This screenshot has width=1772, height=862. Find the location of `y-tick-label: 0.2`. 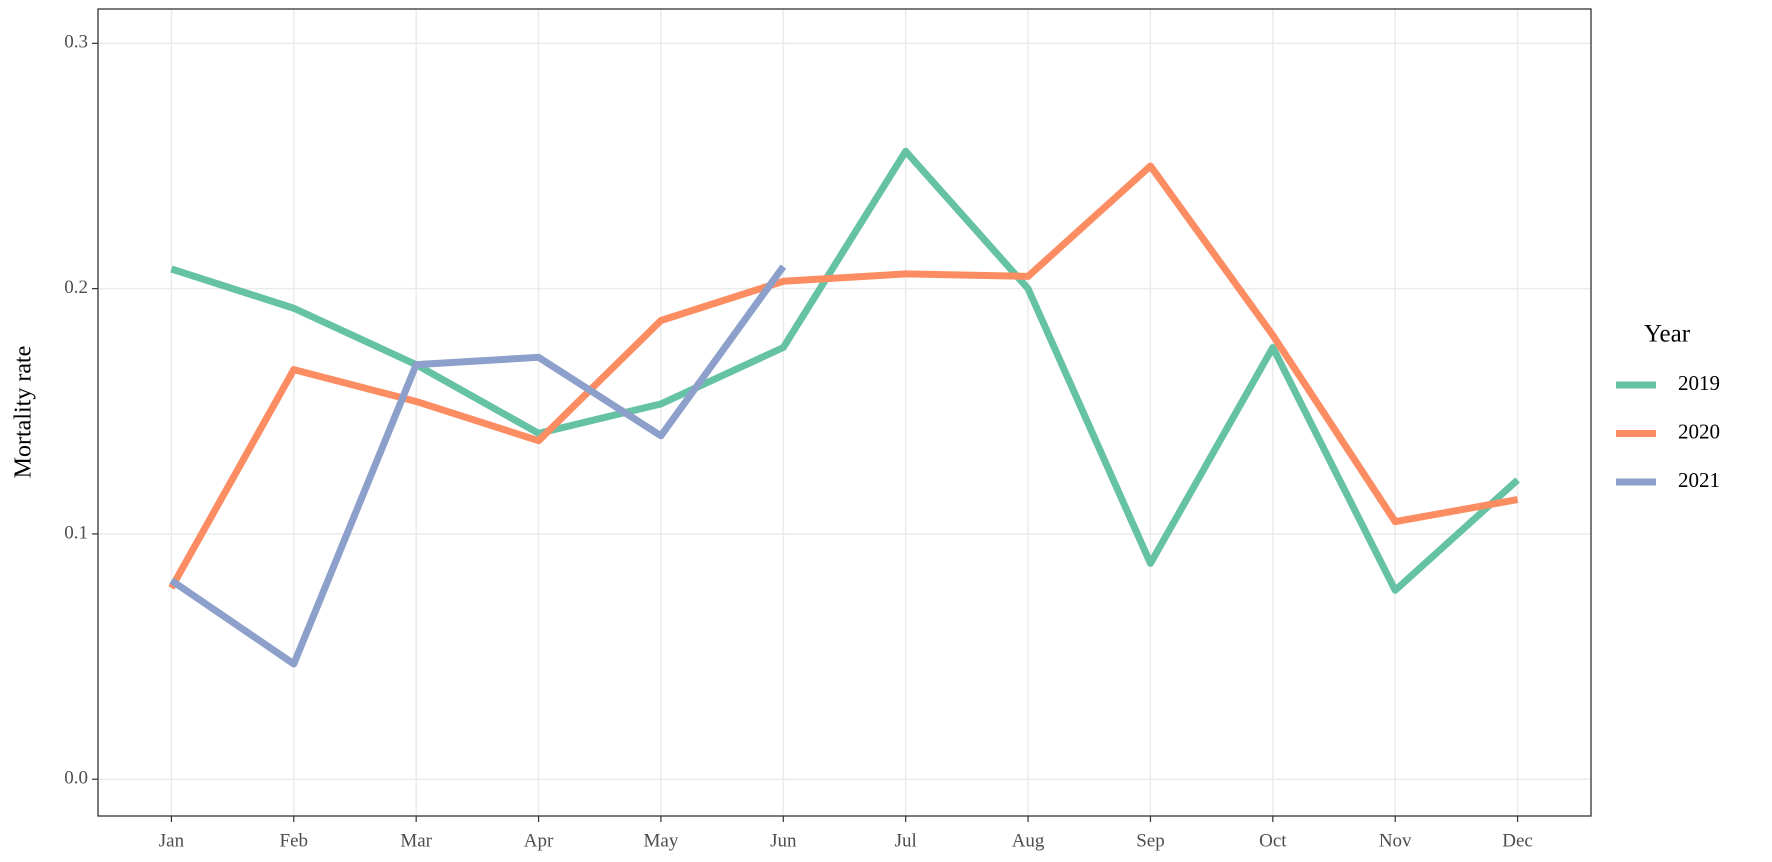

y-tick-label: 0.2 is located at coordinates (76, 287).